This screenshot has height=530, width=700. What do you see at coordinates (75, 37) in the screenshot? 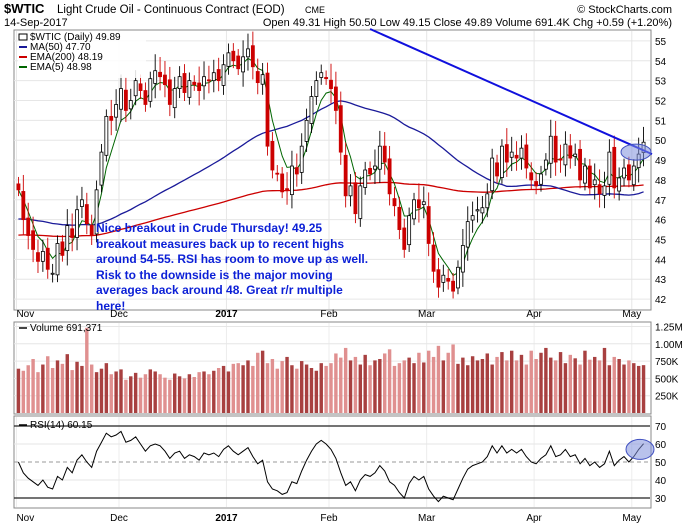
I see `legend-price: $WTIC (Daily) 49.89` at bounding box center [75, 37].